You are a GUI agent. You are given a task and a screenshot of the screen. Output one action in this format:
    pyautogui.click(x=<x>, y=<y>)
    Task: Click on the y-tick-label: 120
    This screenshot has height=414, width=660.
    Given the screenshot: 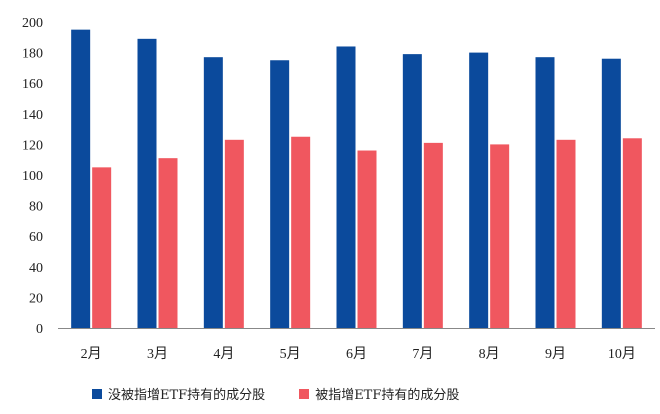 What is the action you would take?
    pyautogui.click(x=32, y=145)
    